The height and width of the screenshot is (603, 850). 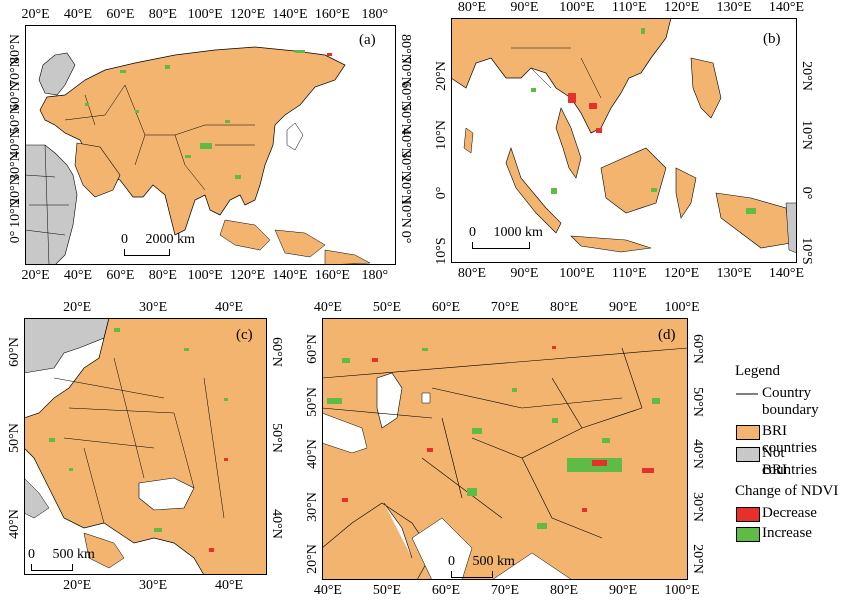 I want to click on black-sea, so click(x=166, y=494).